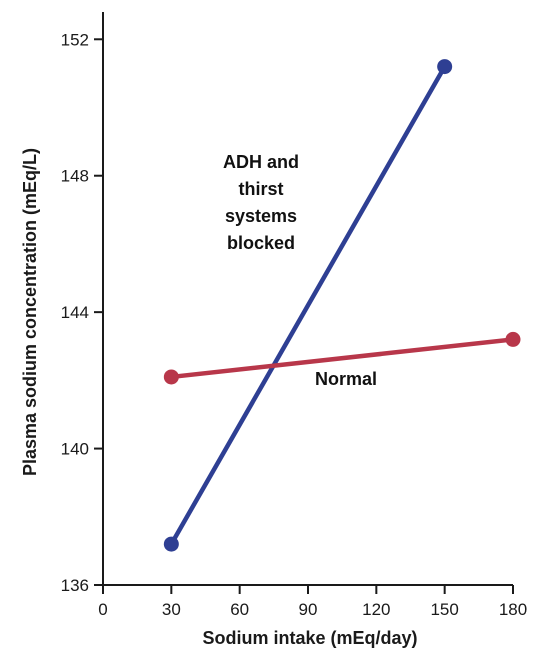  What do you see at coordinates (102, 609) in the screenshot?
I see `x-tick-label: 0` at bounding box center [102, 609].